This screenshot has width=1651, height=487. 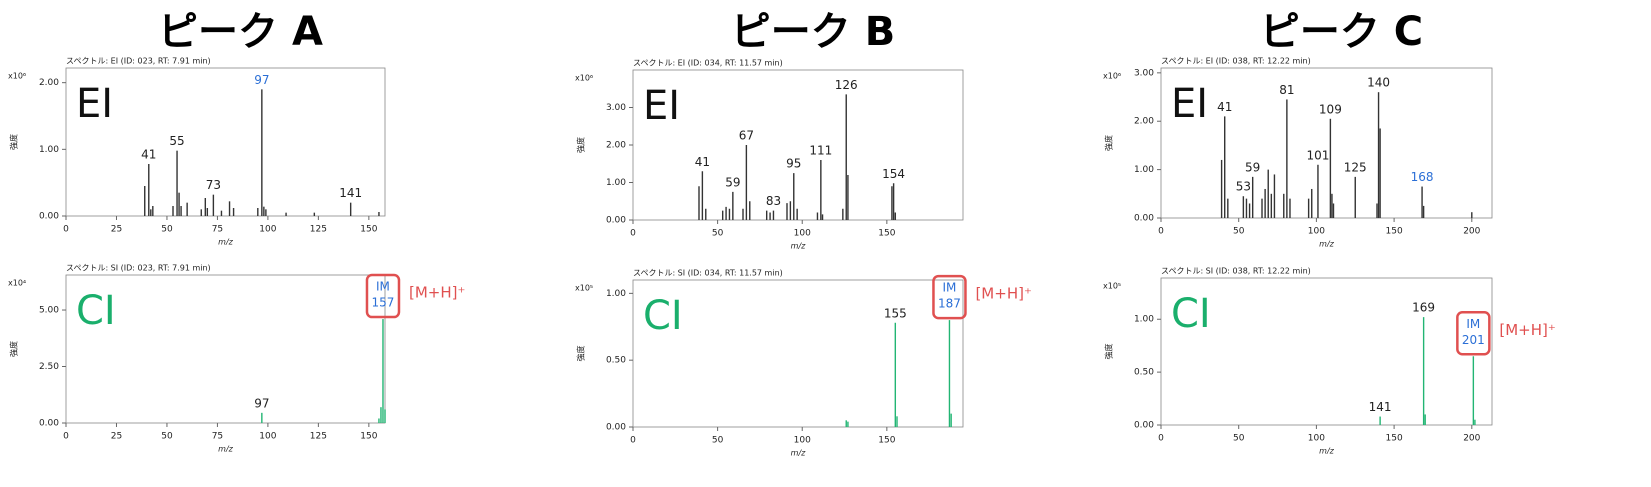 What do you see at coordinates (616, 146) in the screenshot?
I see `y-tick-label: 2.00` at bounding box center [616, 146].